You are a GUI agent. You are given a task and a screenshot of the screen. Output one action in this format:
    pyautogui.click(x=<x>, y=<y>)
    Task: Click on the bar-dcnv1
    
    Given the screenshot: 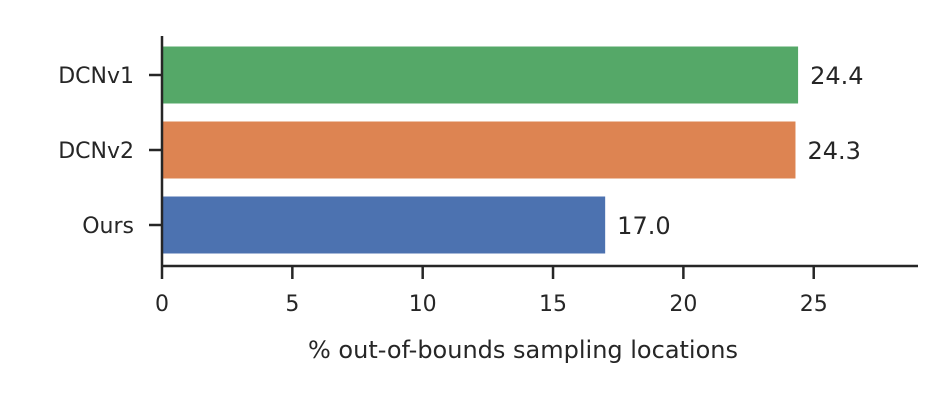 What is the action you would take?
    pyautogui.click(x=480, y=75)
    